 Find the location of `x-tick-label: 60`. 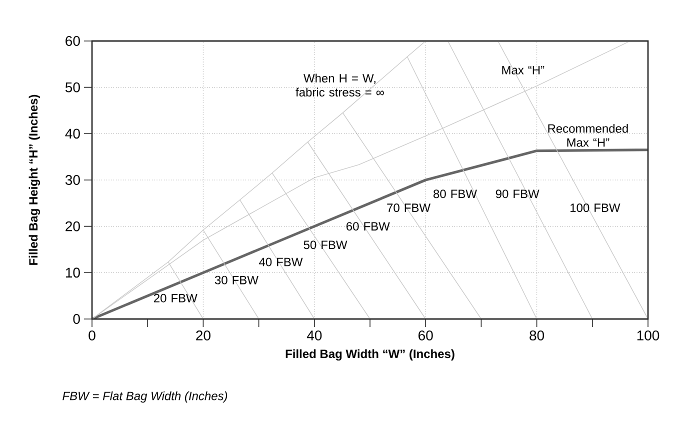

x-tick-label: 60 is located at coordinates (425, 335).